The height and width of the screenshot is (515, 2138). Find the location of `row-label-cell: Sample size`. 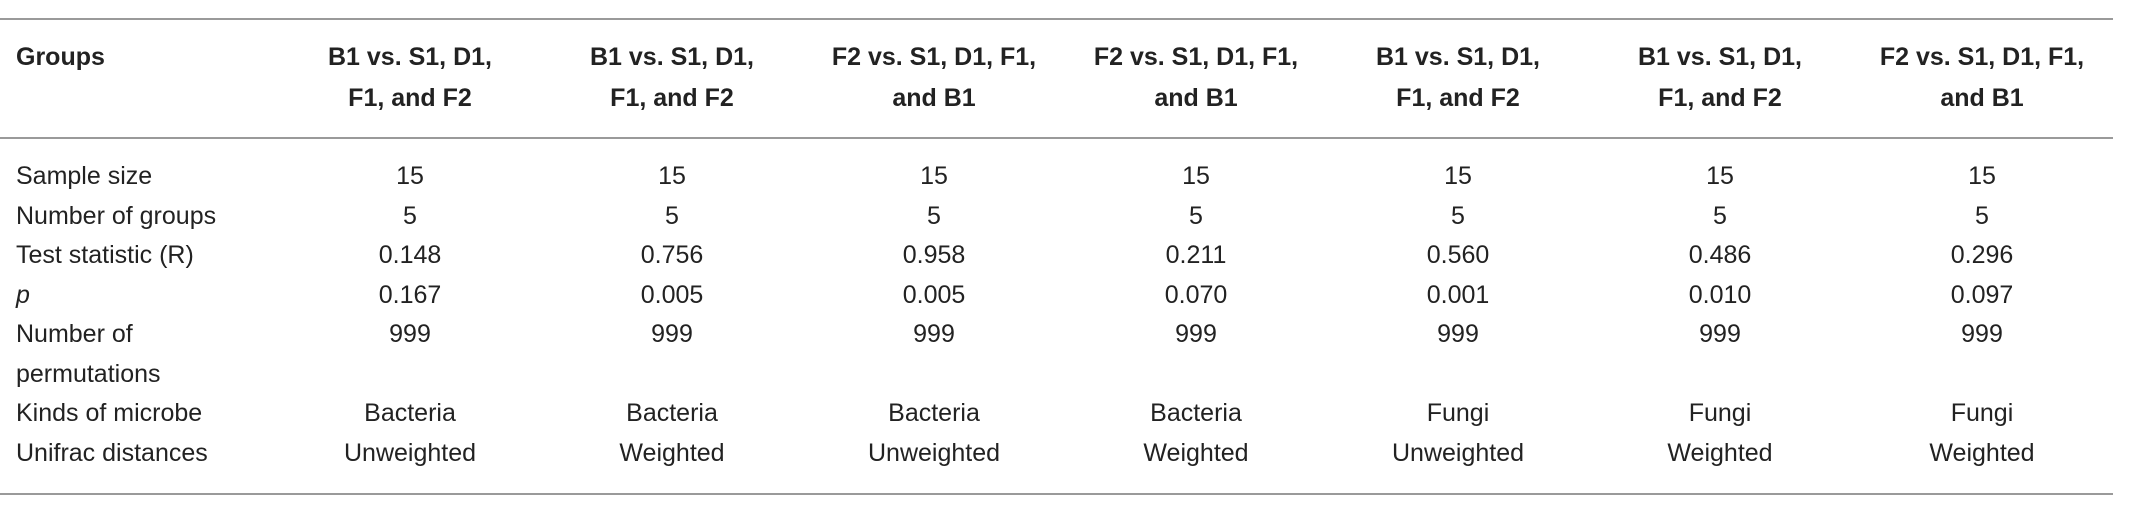

row-label-cell: Sample size is located at coordinates (139, 167).